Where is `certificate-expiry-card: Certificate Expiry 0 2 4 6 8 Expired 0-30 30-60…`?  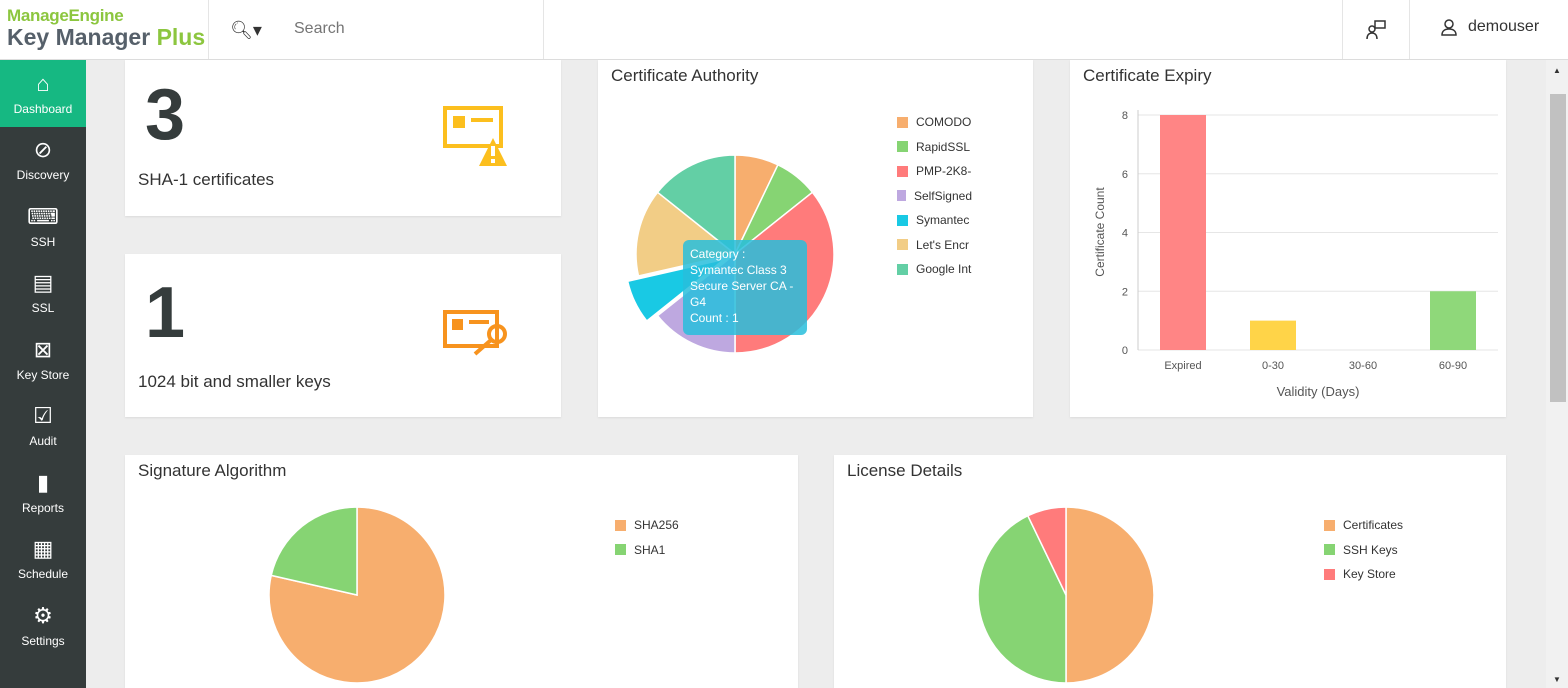
certificate-expiry-card: Certificate Expiry 0 2 4 6 8 Expired 0-30 30-60… is located at coordinates (1288, 238).